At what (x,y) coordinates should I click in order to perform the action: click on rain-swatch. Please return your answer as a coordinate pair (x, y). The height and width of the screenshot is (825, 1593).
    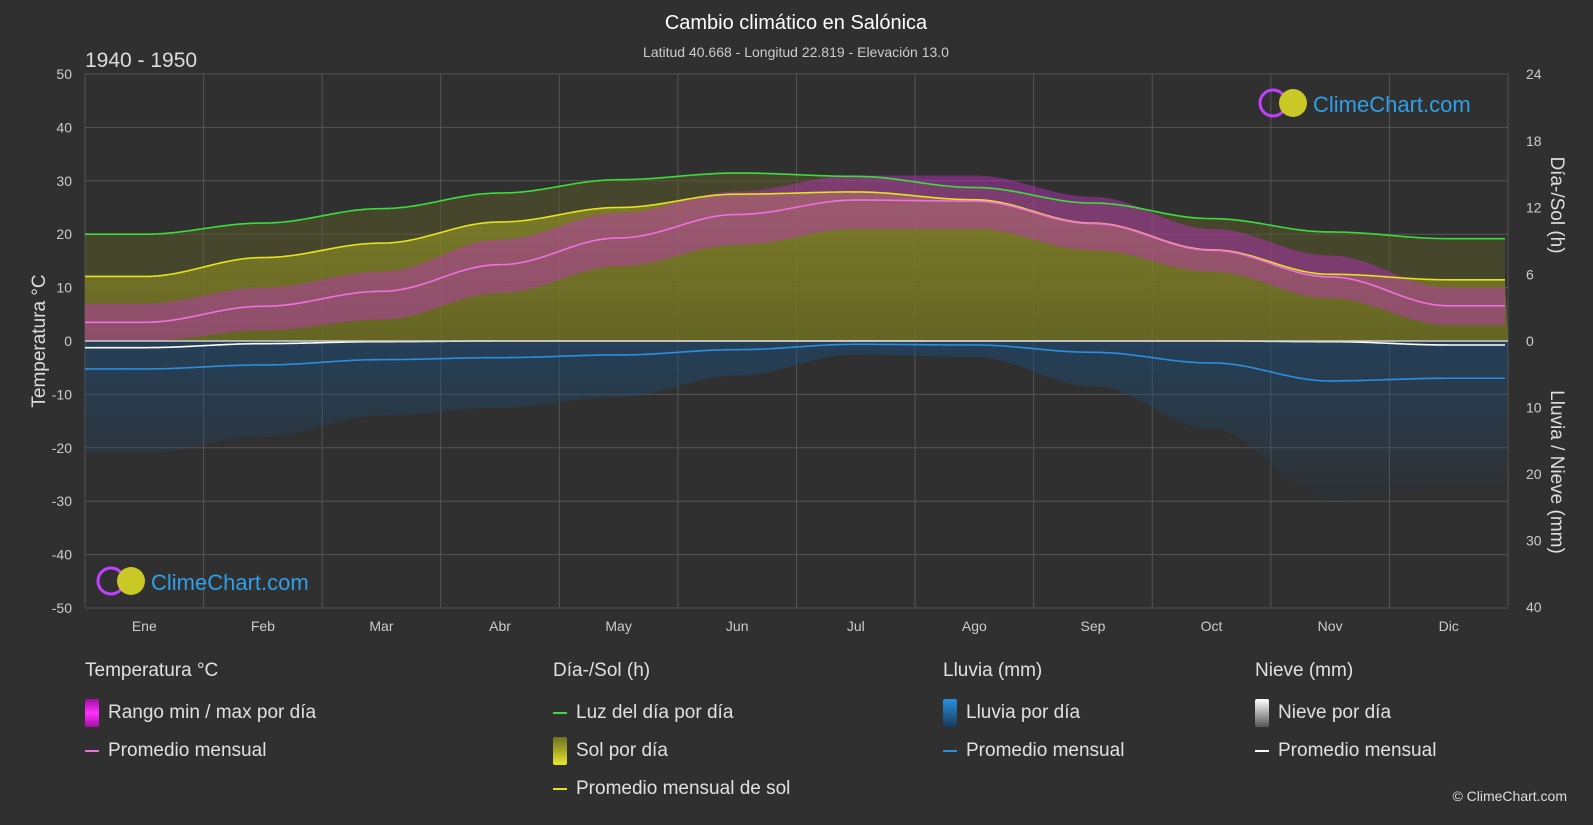
    Looking at the image, I should click on (950, 713).